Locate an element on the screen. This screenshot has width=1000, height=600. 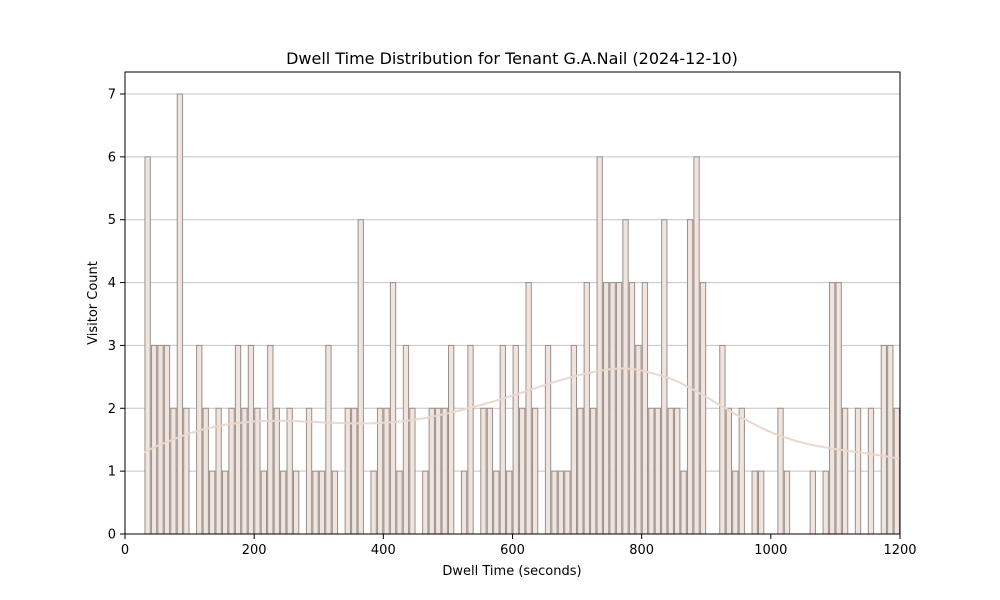
y-axis-label: Visitor Count is located at coordinates (93, 303).